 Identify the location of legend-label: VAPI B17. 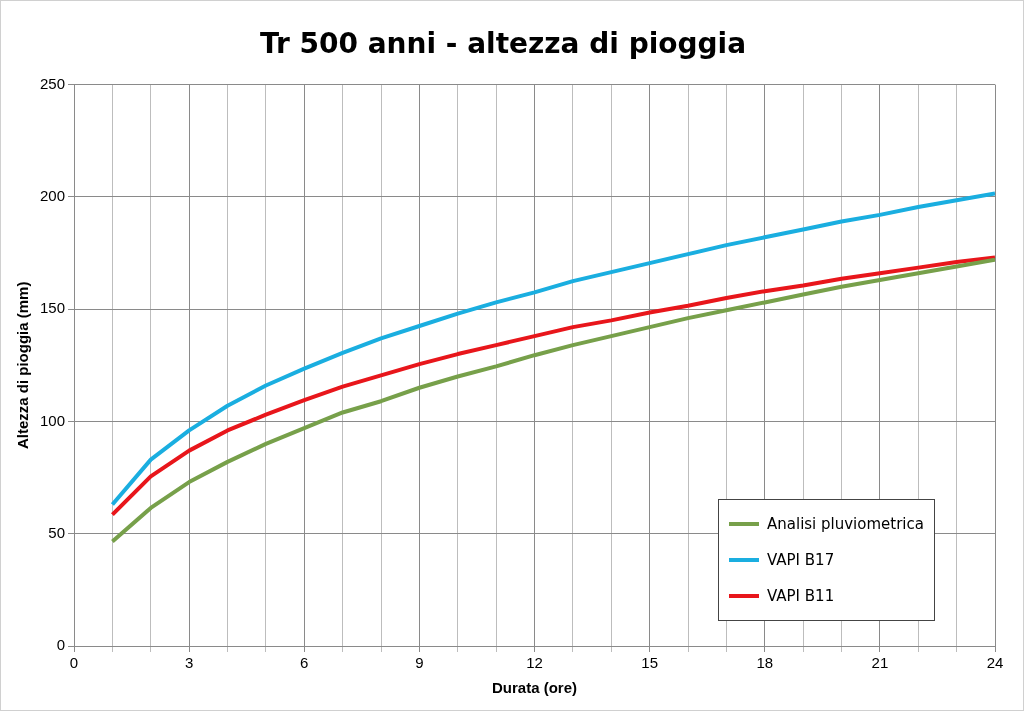
(801, 560).